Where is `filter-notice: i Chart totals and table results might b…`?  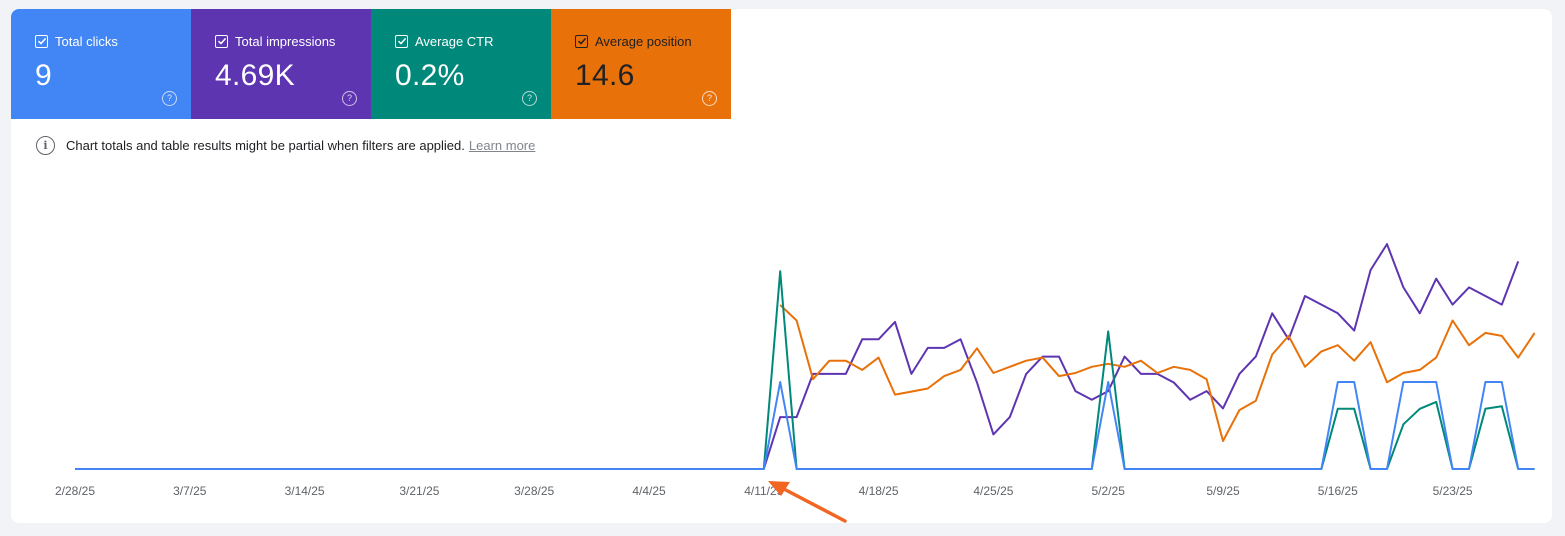 filter-notice: i Chart totals and table results might b… is located at coordinates (285, 145).